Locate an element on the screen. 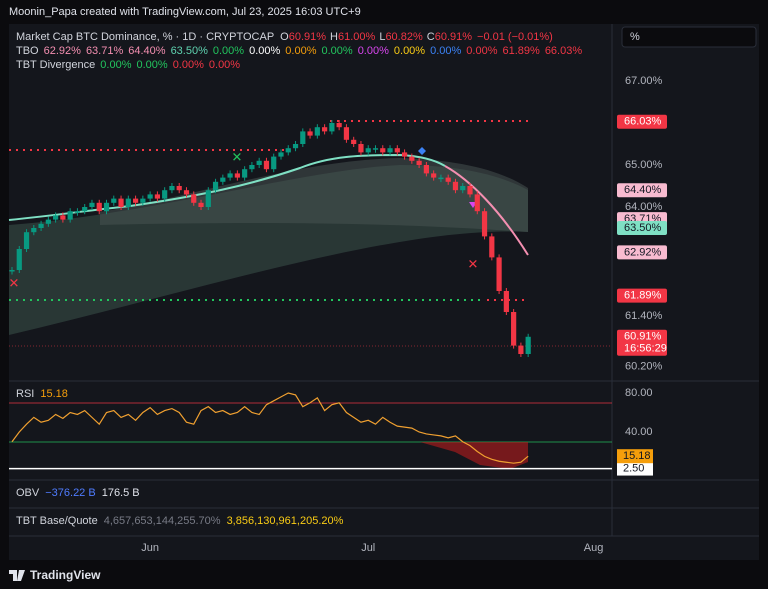 This screenshot has width=768, height=589. price-tag-label: 62.92% is located at coordinates (643, 252).